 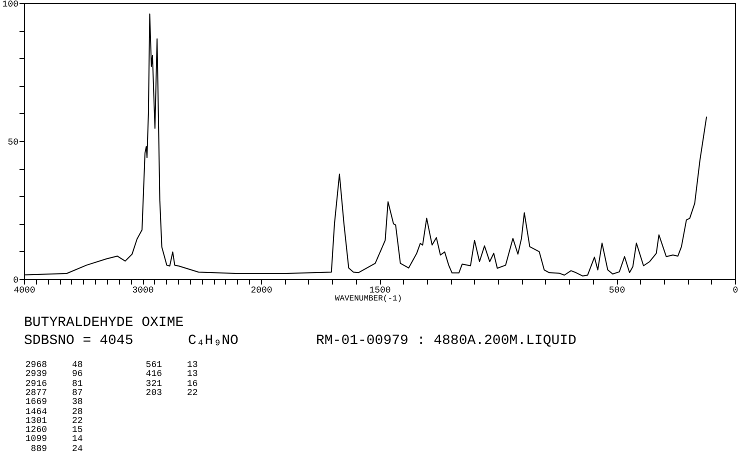 I want to click on text: 416, so click(x=153, y=374).